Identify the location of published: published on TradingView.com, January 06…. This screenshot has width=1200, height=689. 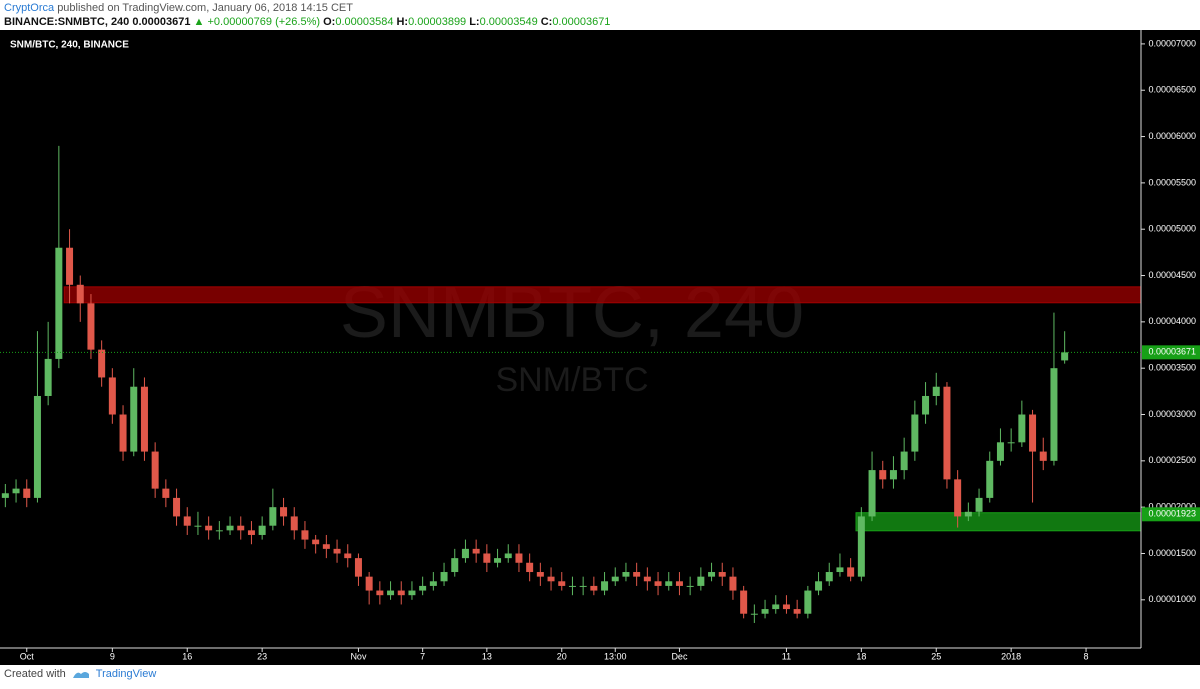
(205, 8).